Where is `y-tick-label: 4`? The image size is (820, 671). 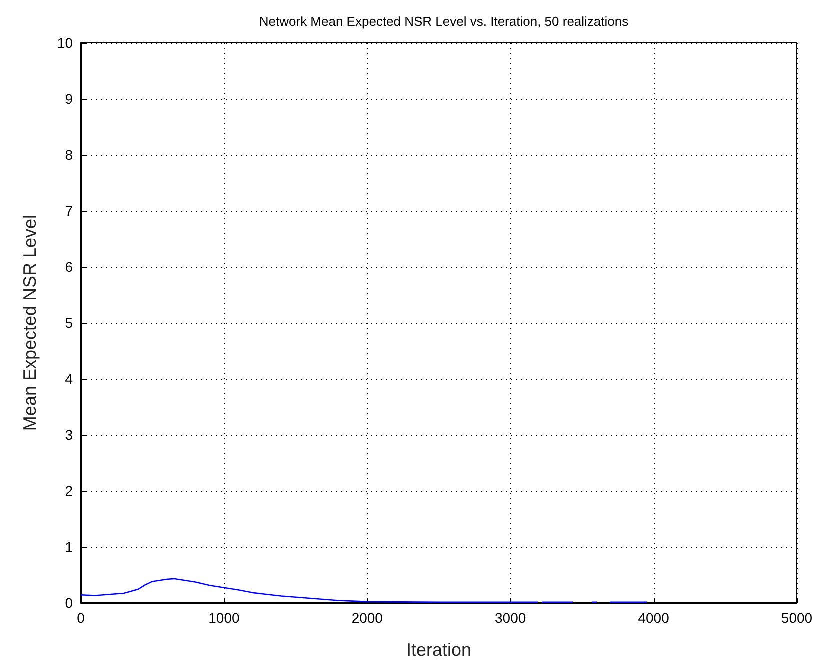 y-tick-label: 4 is located at coordinates (69, 379).